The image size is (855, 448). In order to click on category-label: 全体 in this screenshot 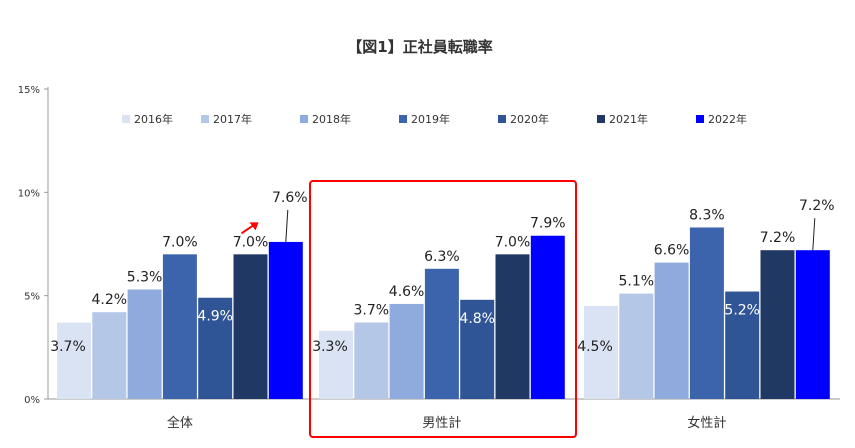, I will do `click(180, 423)`.